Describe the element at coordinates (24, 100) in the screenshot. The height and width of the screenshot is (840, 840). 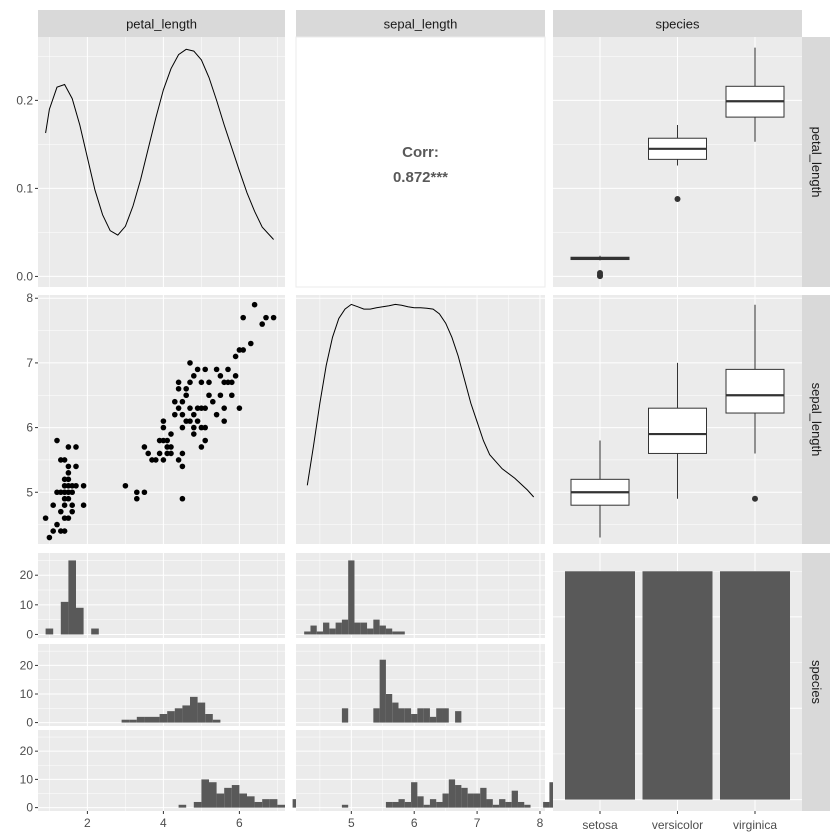
I see `y-tick-label: 0.2` at that location.